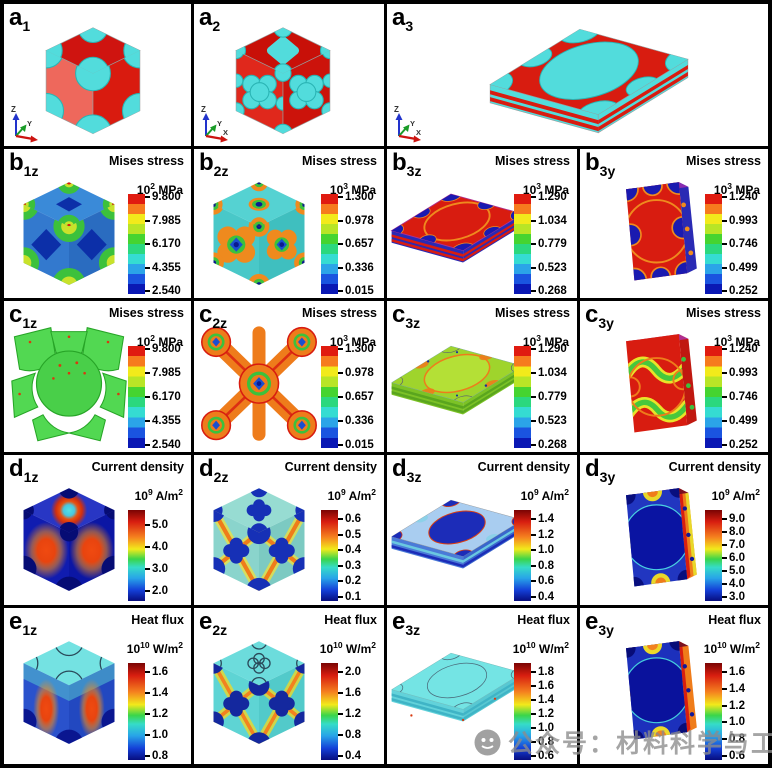  I want to click on tick-value: 1.8, so click(546, 672).